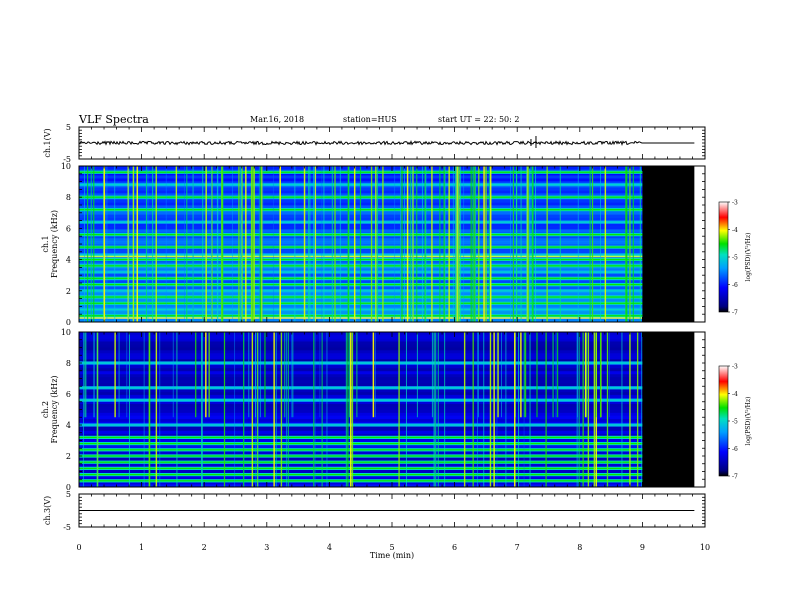  Describe the element at coordinates (391, 547) in the screenshot. I see `x-tick-label: 5` at that location.